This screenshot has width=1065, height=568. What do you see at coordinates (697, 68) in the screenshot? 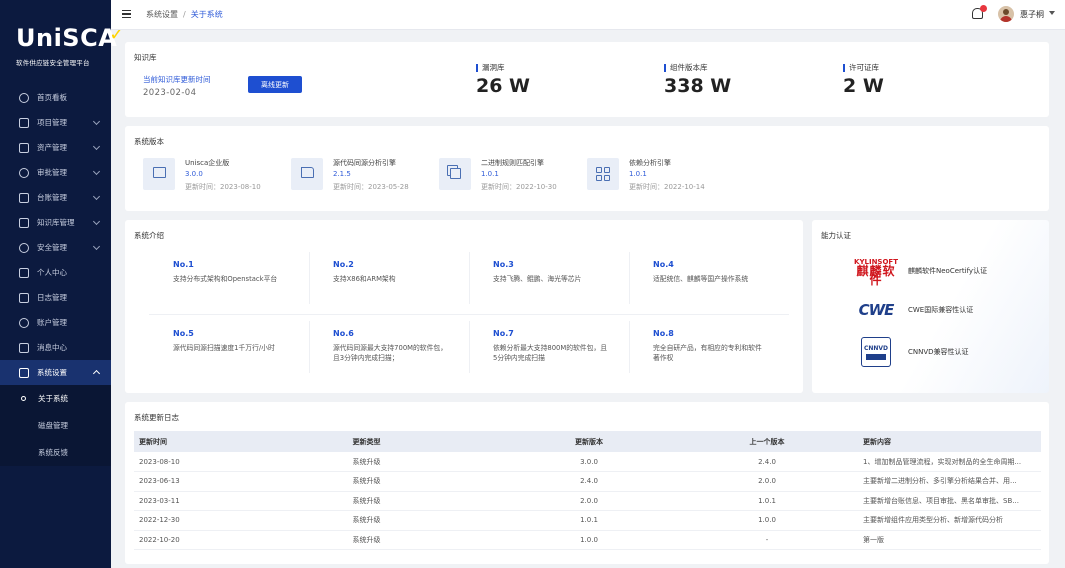
I see `stat-label: 组件版本库` at bounding box center [697, 68].